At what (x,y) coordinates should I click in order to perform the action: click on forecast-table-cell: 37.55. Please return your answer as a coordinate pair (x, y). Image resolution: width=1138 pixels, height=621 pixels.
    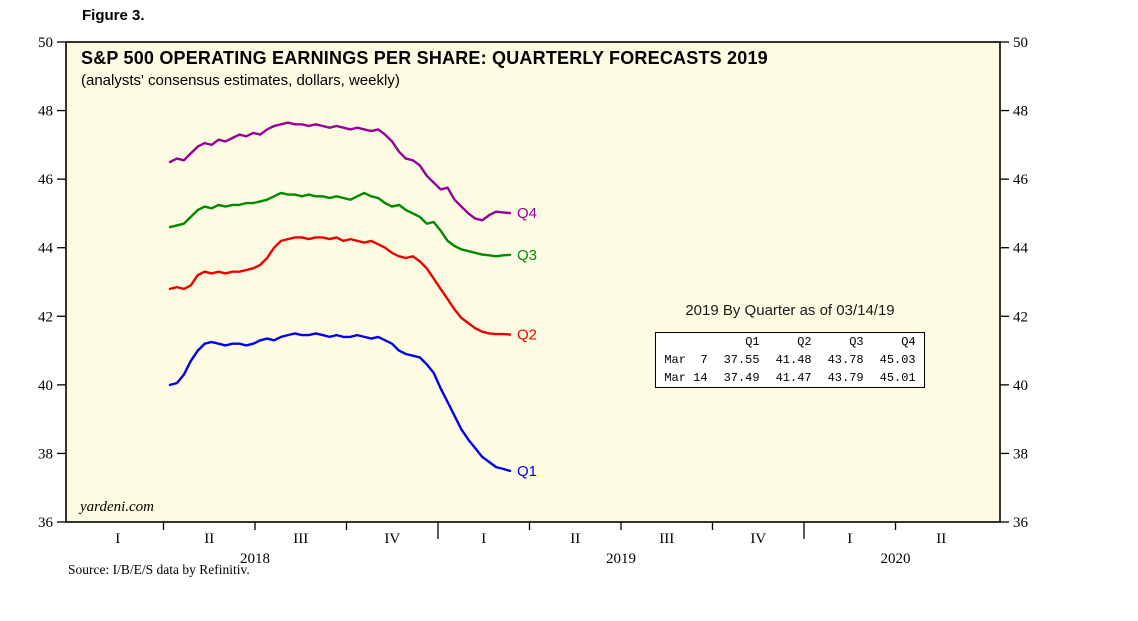
    Looking at the image, I should click on (741, 360).